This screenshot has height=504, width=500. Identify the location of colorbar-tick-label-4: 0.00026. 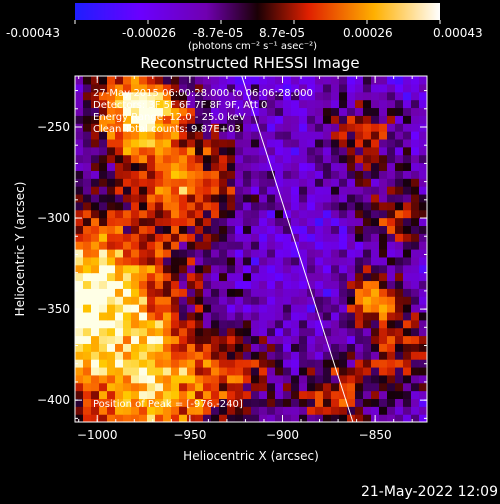
(368, 33).